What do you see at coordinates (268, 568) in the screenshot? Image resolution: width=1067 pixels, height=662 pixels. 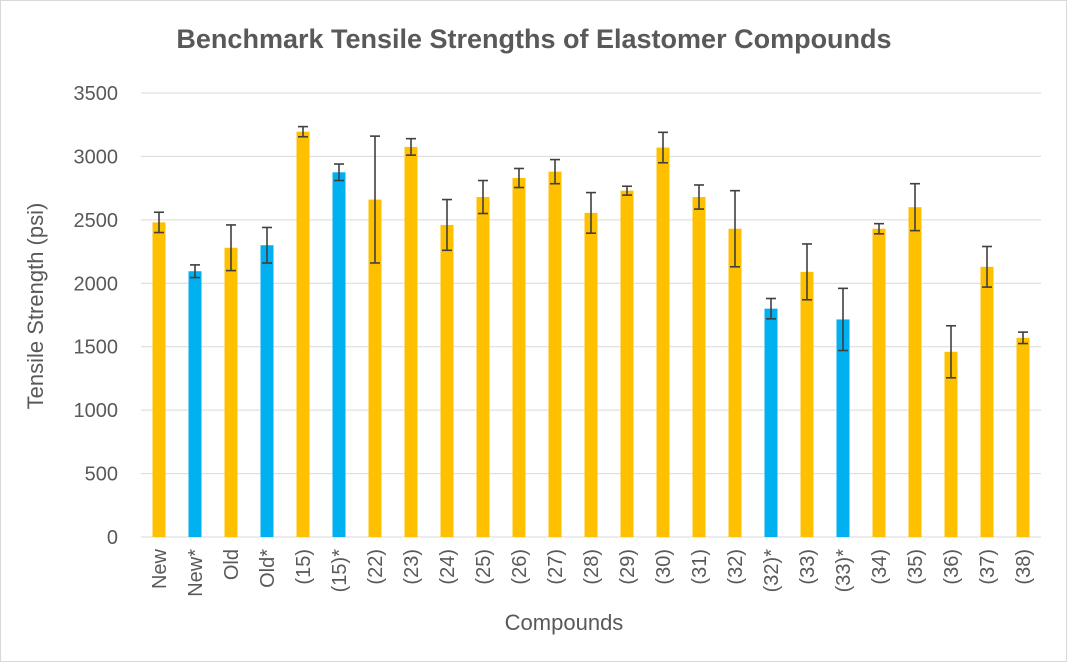 I see `x-tick-label: Old*` at bounding box center [268, 568].